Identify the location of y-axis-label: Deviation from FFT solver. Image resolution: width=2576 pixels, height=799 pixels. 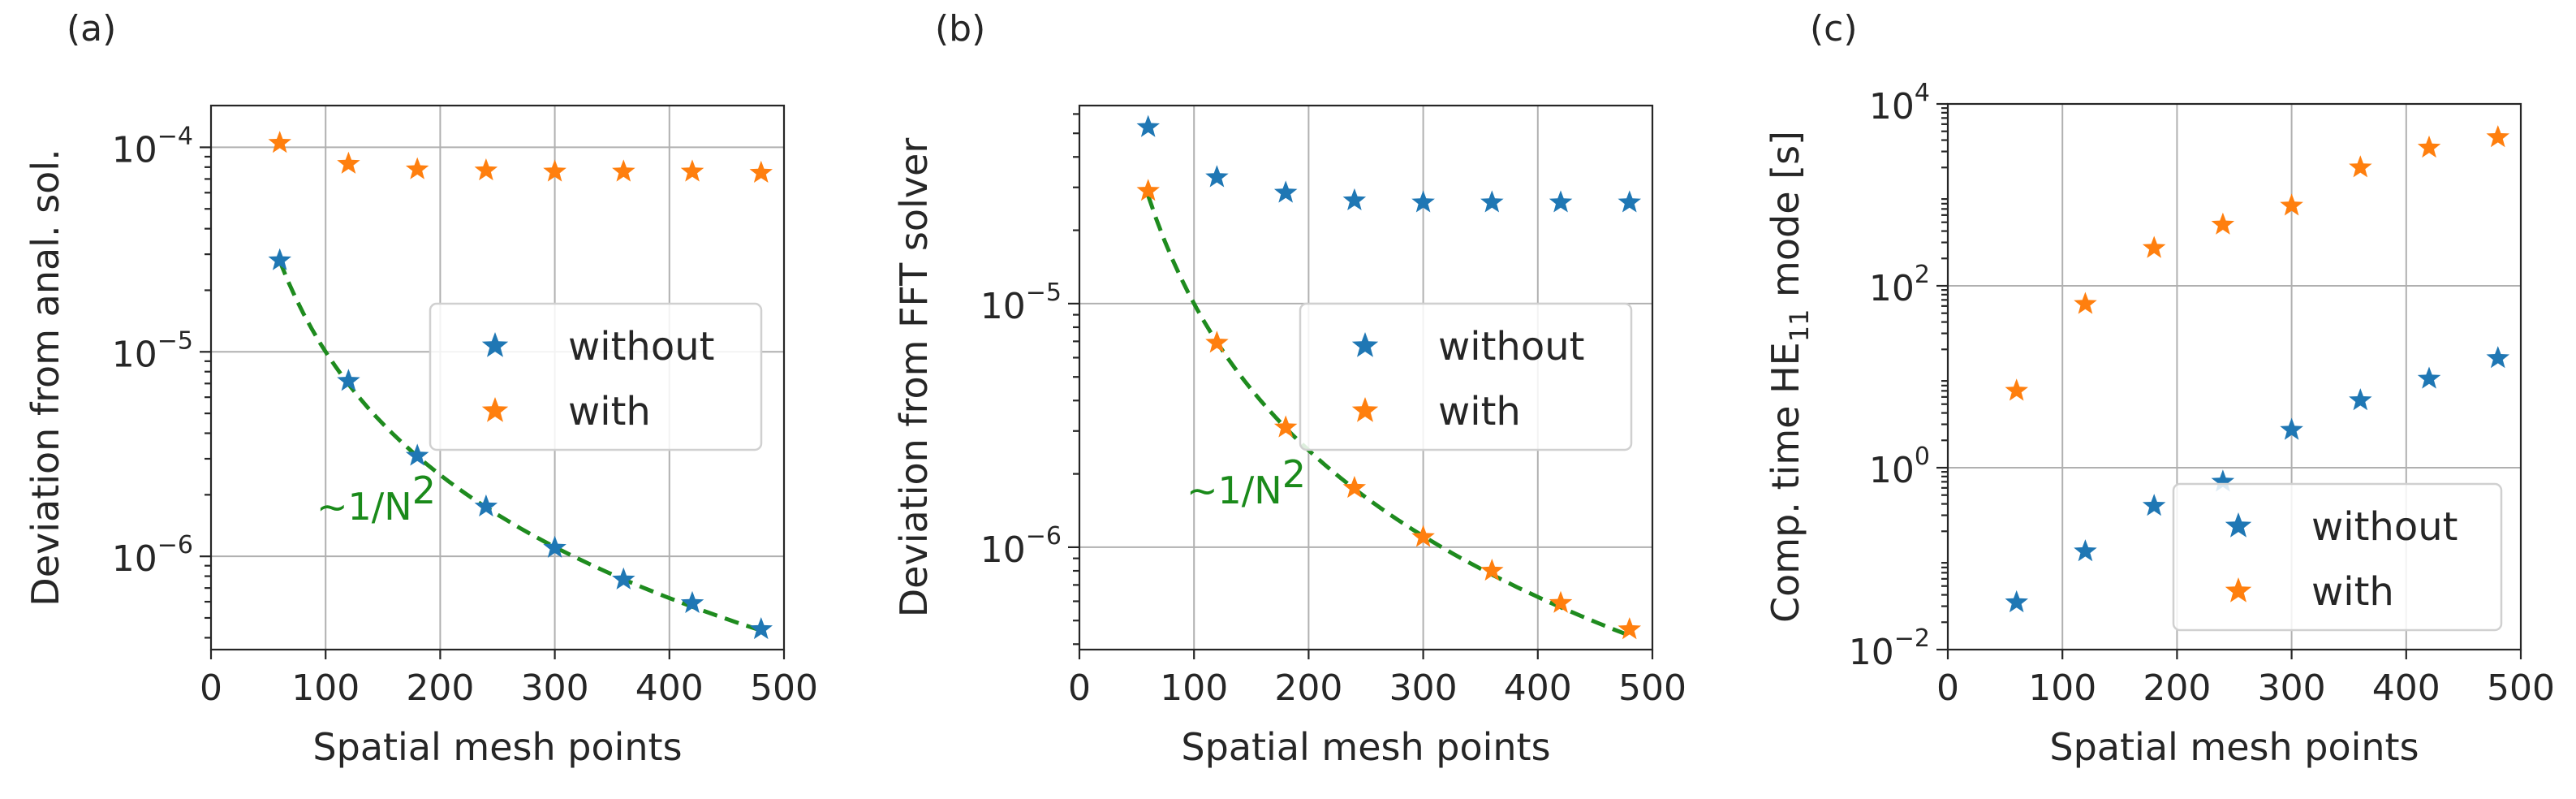
(914, 378).